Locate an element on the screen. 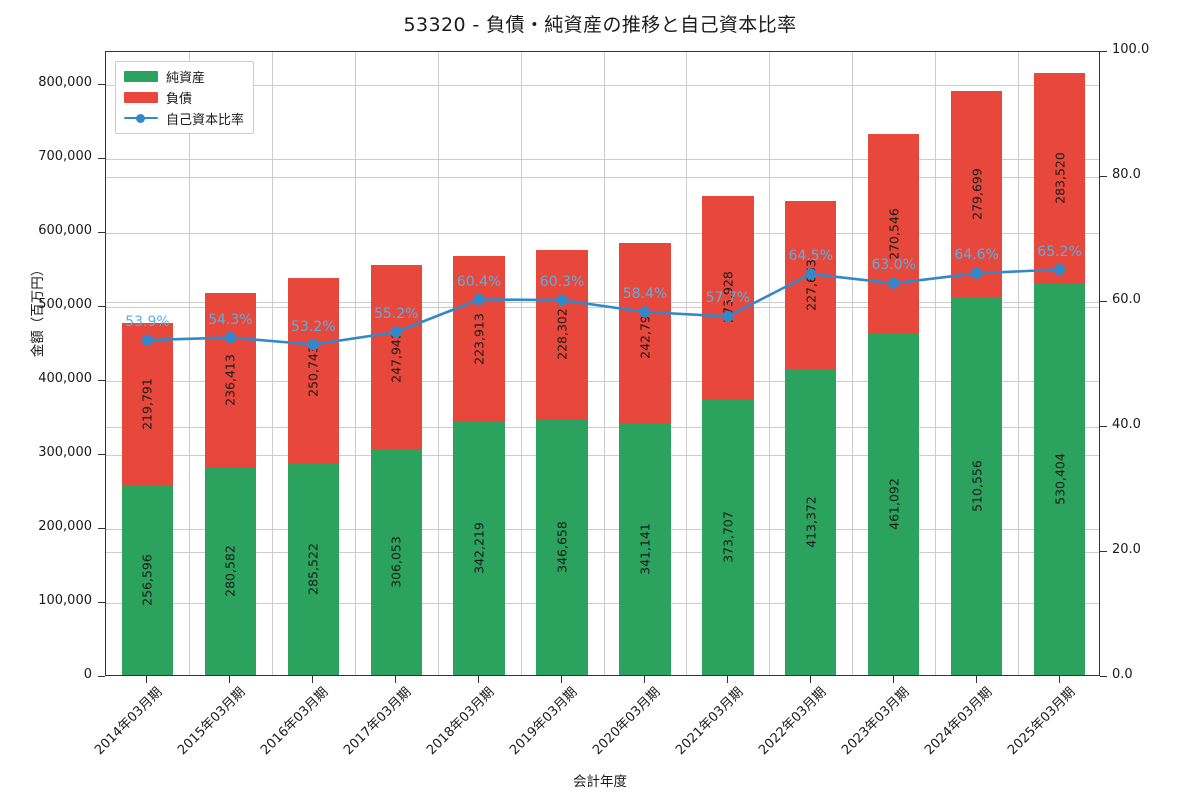 The height and width of the screenshot is (800, 1200). bar-segment-liability: 279,699 is located at coordinates (976, 194).